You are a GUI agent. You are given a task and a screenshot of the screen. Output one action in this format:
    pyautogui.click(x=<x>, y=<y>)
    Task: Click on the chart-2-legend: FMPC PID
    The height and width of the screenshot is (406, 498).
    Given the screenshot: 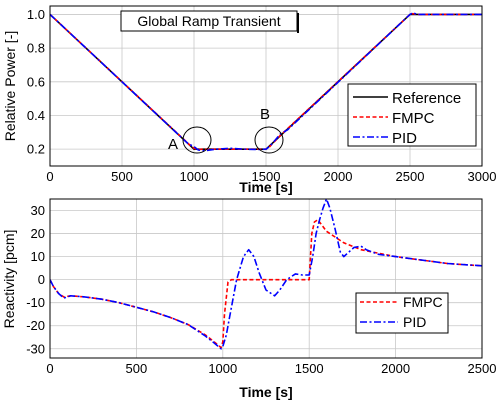 What is the action you would take?
    pyautogui.click(x=402, y=313)
    